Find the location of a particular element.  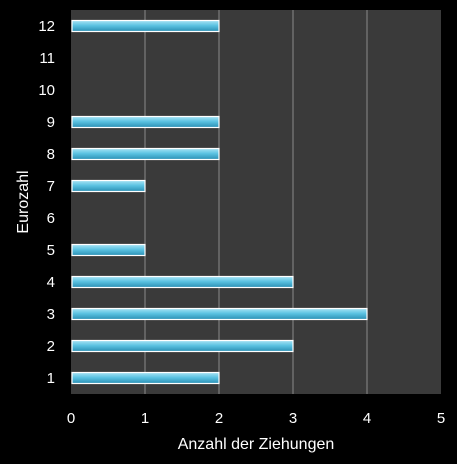

x-tick-labels: 0 1 2 3 4 5 is located at coordinates (256, 418).